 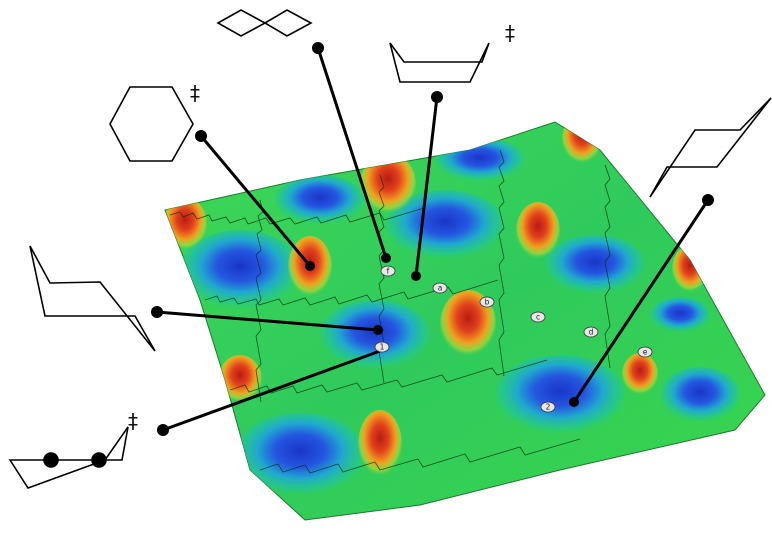 I want to click on site-marker-minimum-2: 2, so click(x=548, y=407).